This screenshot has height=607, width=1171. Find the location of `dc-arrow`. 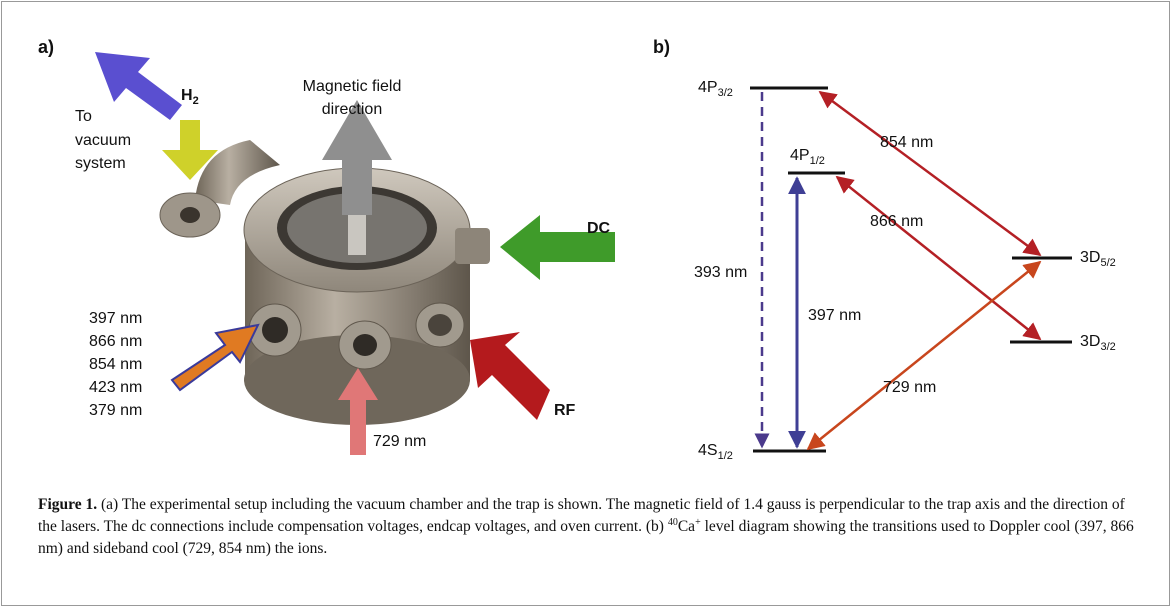

dc-arrow is located at coordinates (557, 247).